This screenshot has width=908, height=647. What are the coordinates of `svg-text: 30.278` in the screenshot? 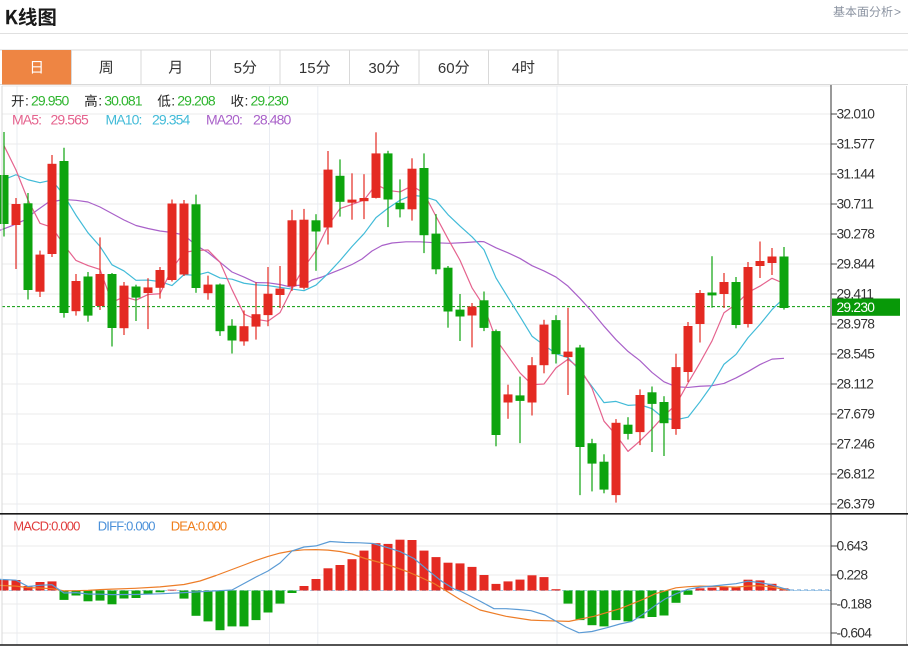 It's located at (856, 234).